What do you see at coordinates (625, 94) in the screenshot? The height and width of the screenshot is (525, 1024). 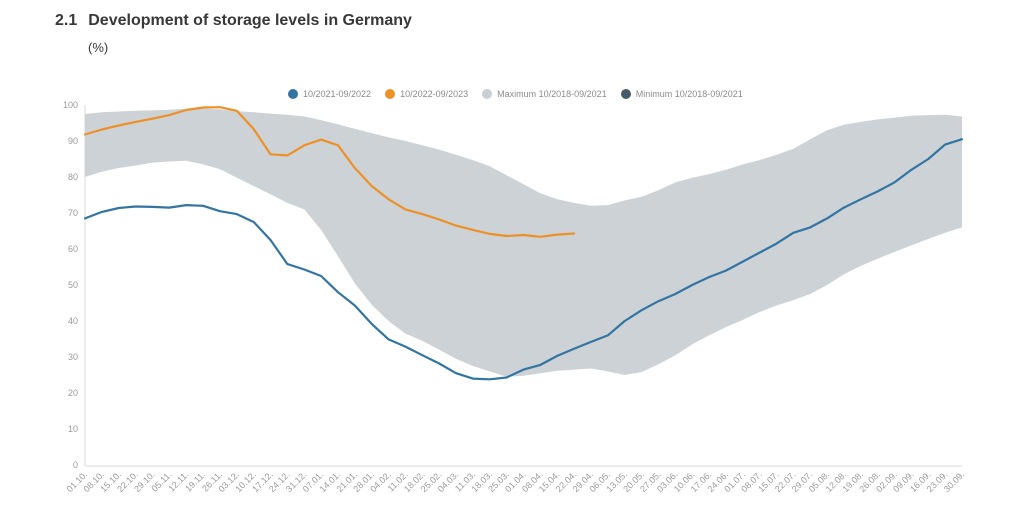 I see `legend-dot-min-icon` at bounding box center [625, 94].